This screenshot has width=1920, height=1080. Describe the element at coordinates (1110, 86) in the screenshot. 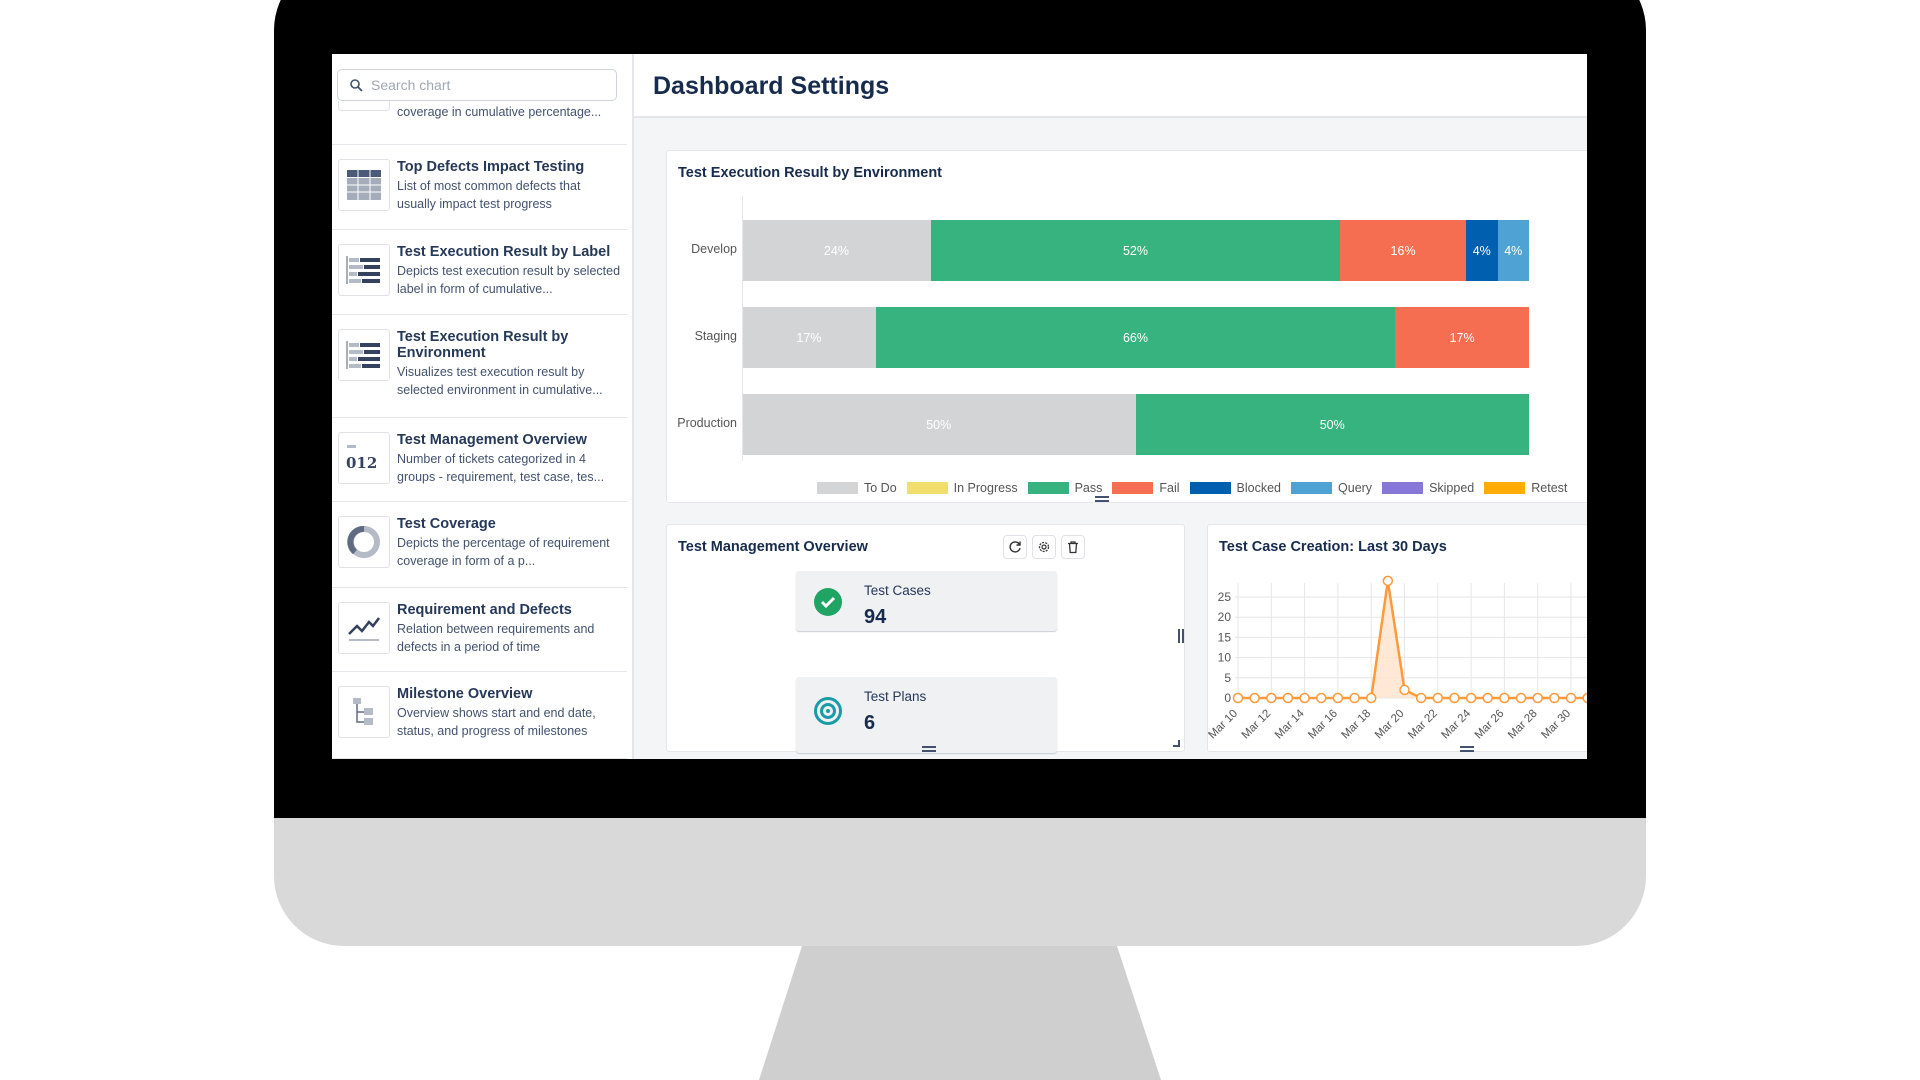

I see `header: Dashboard Settings` at that location.